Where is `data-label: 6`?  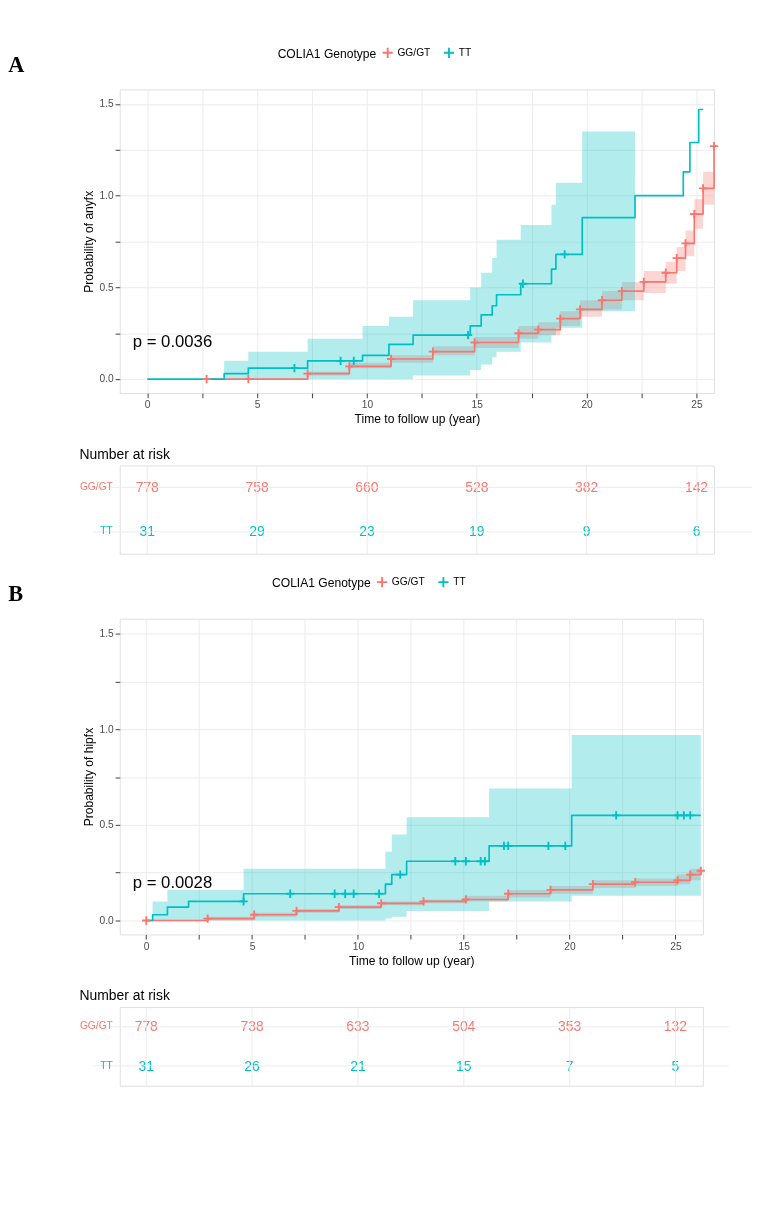 data-label: 6 is located at coordinates (696, 531).